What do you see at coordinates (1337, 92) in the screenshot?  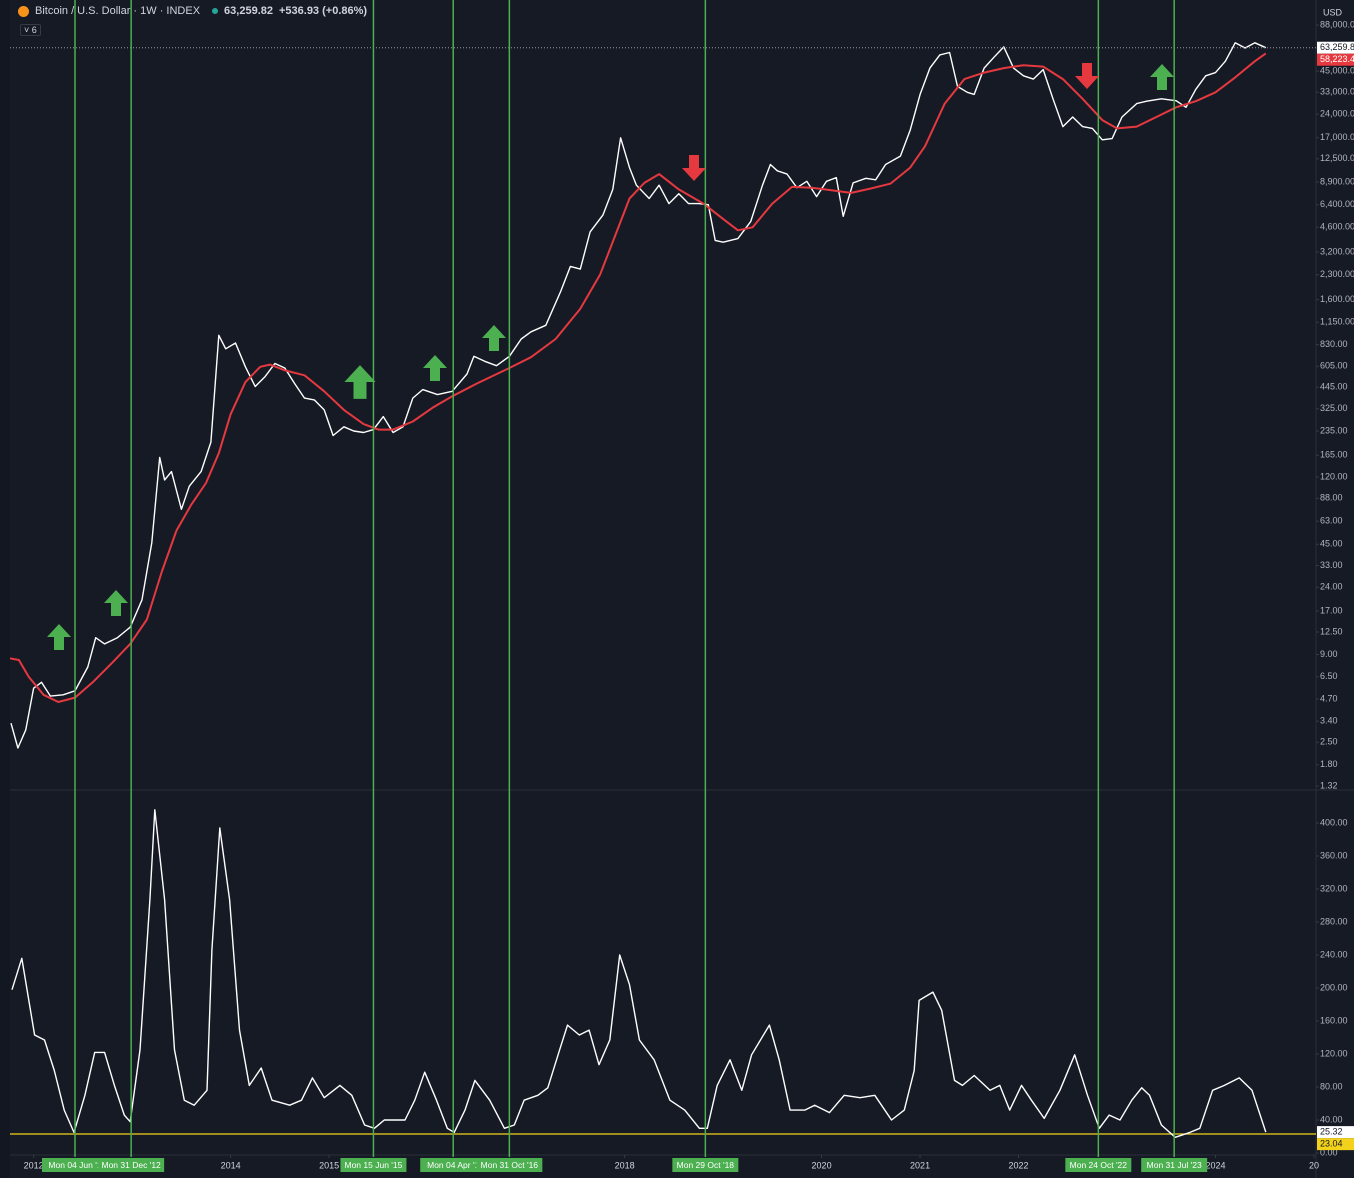 I see `y-tick-label: 33,000.00` at bounding box center [1337, 92].